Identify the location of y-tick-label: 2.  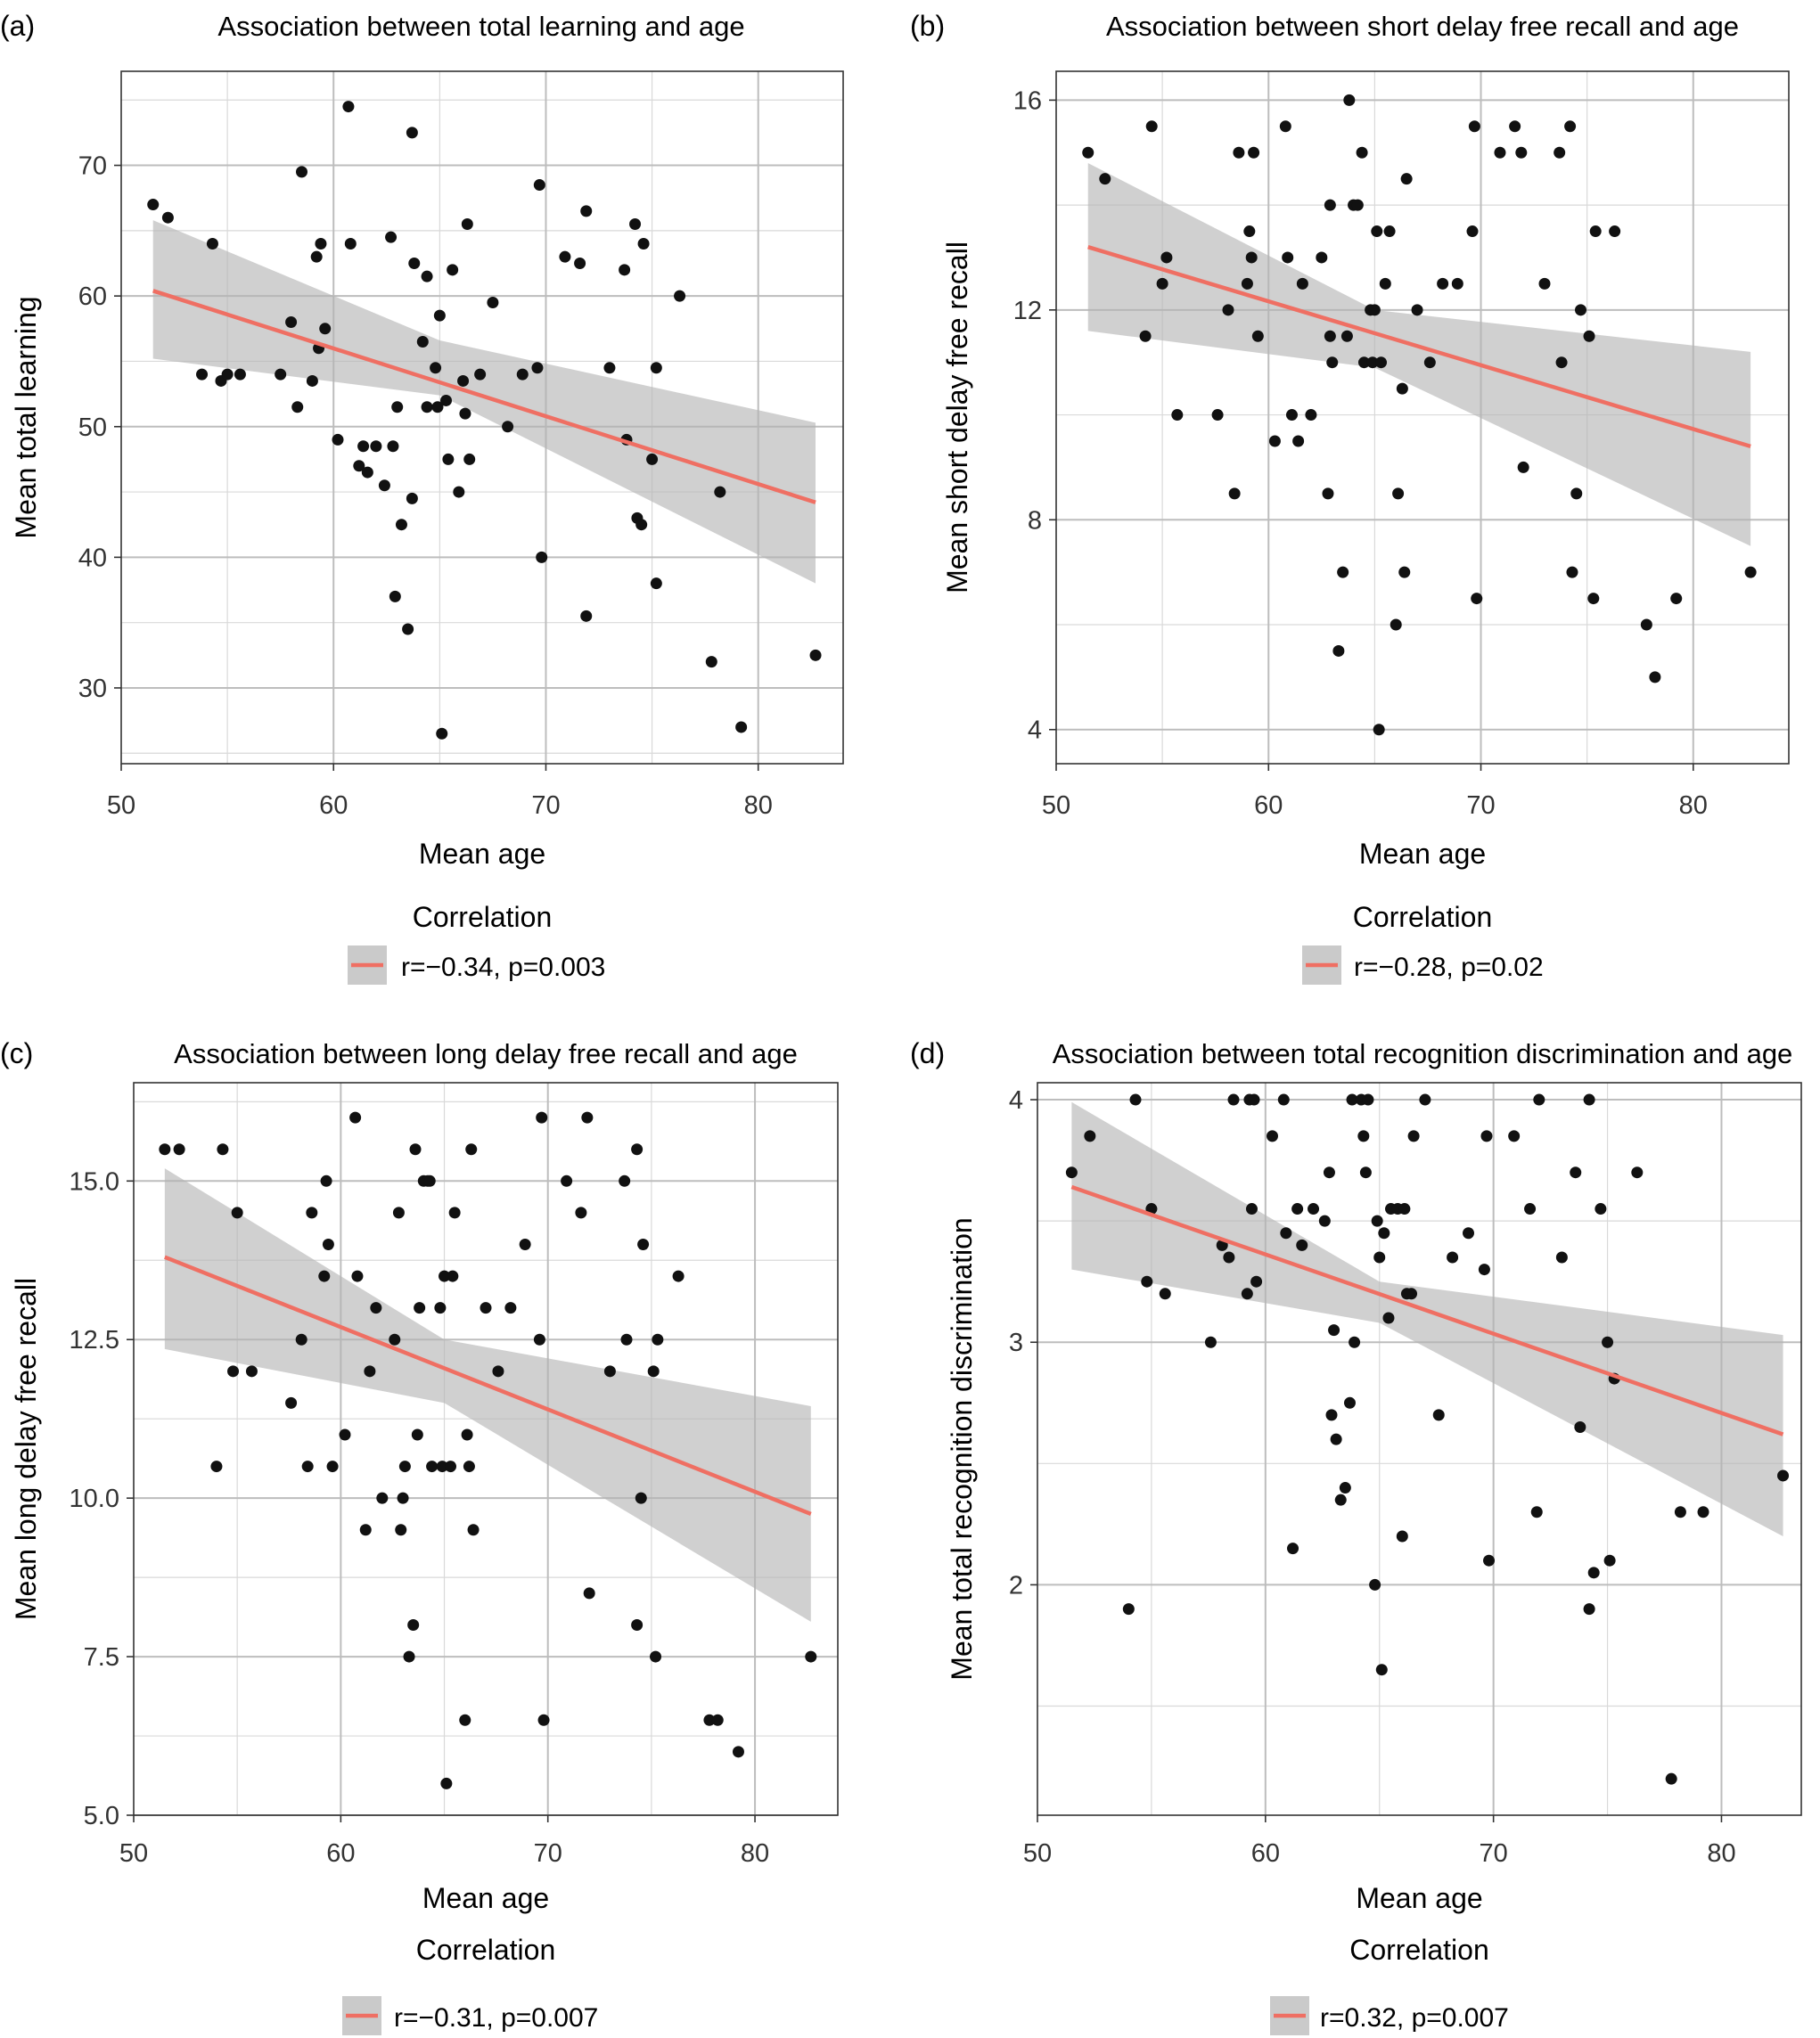
(1016, 1585).